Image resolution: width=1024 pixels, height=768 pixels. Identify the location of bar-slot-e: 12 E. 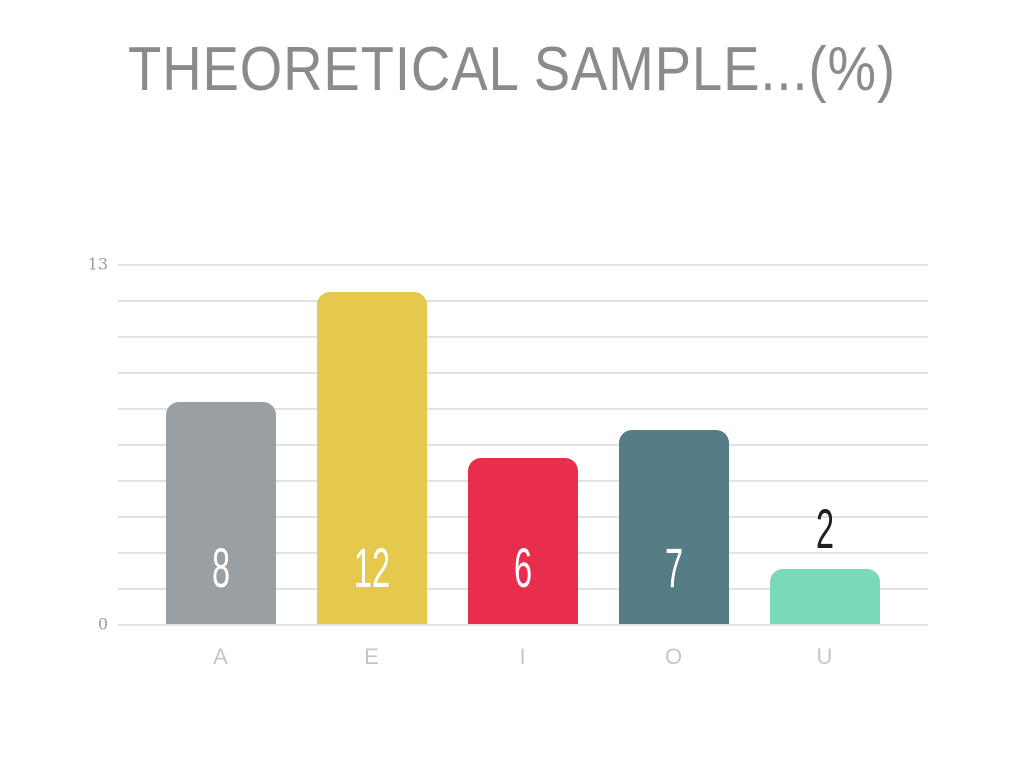
(372, 466).